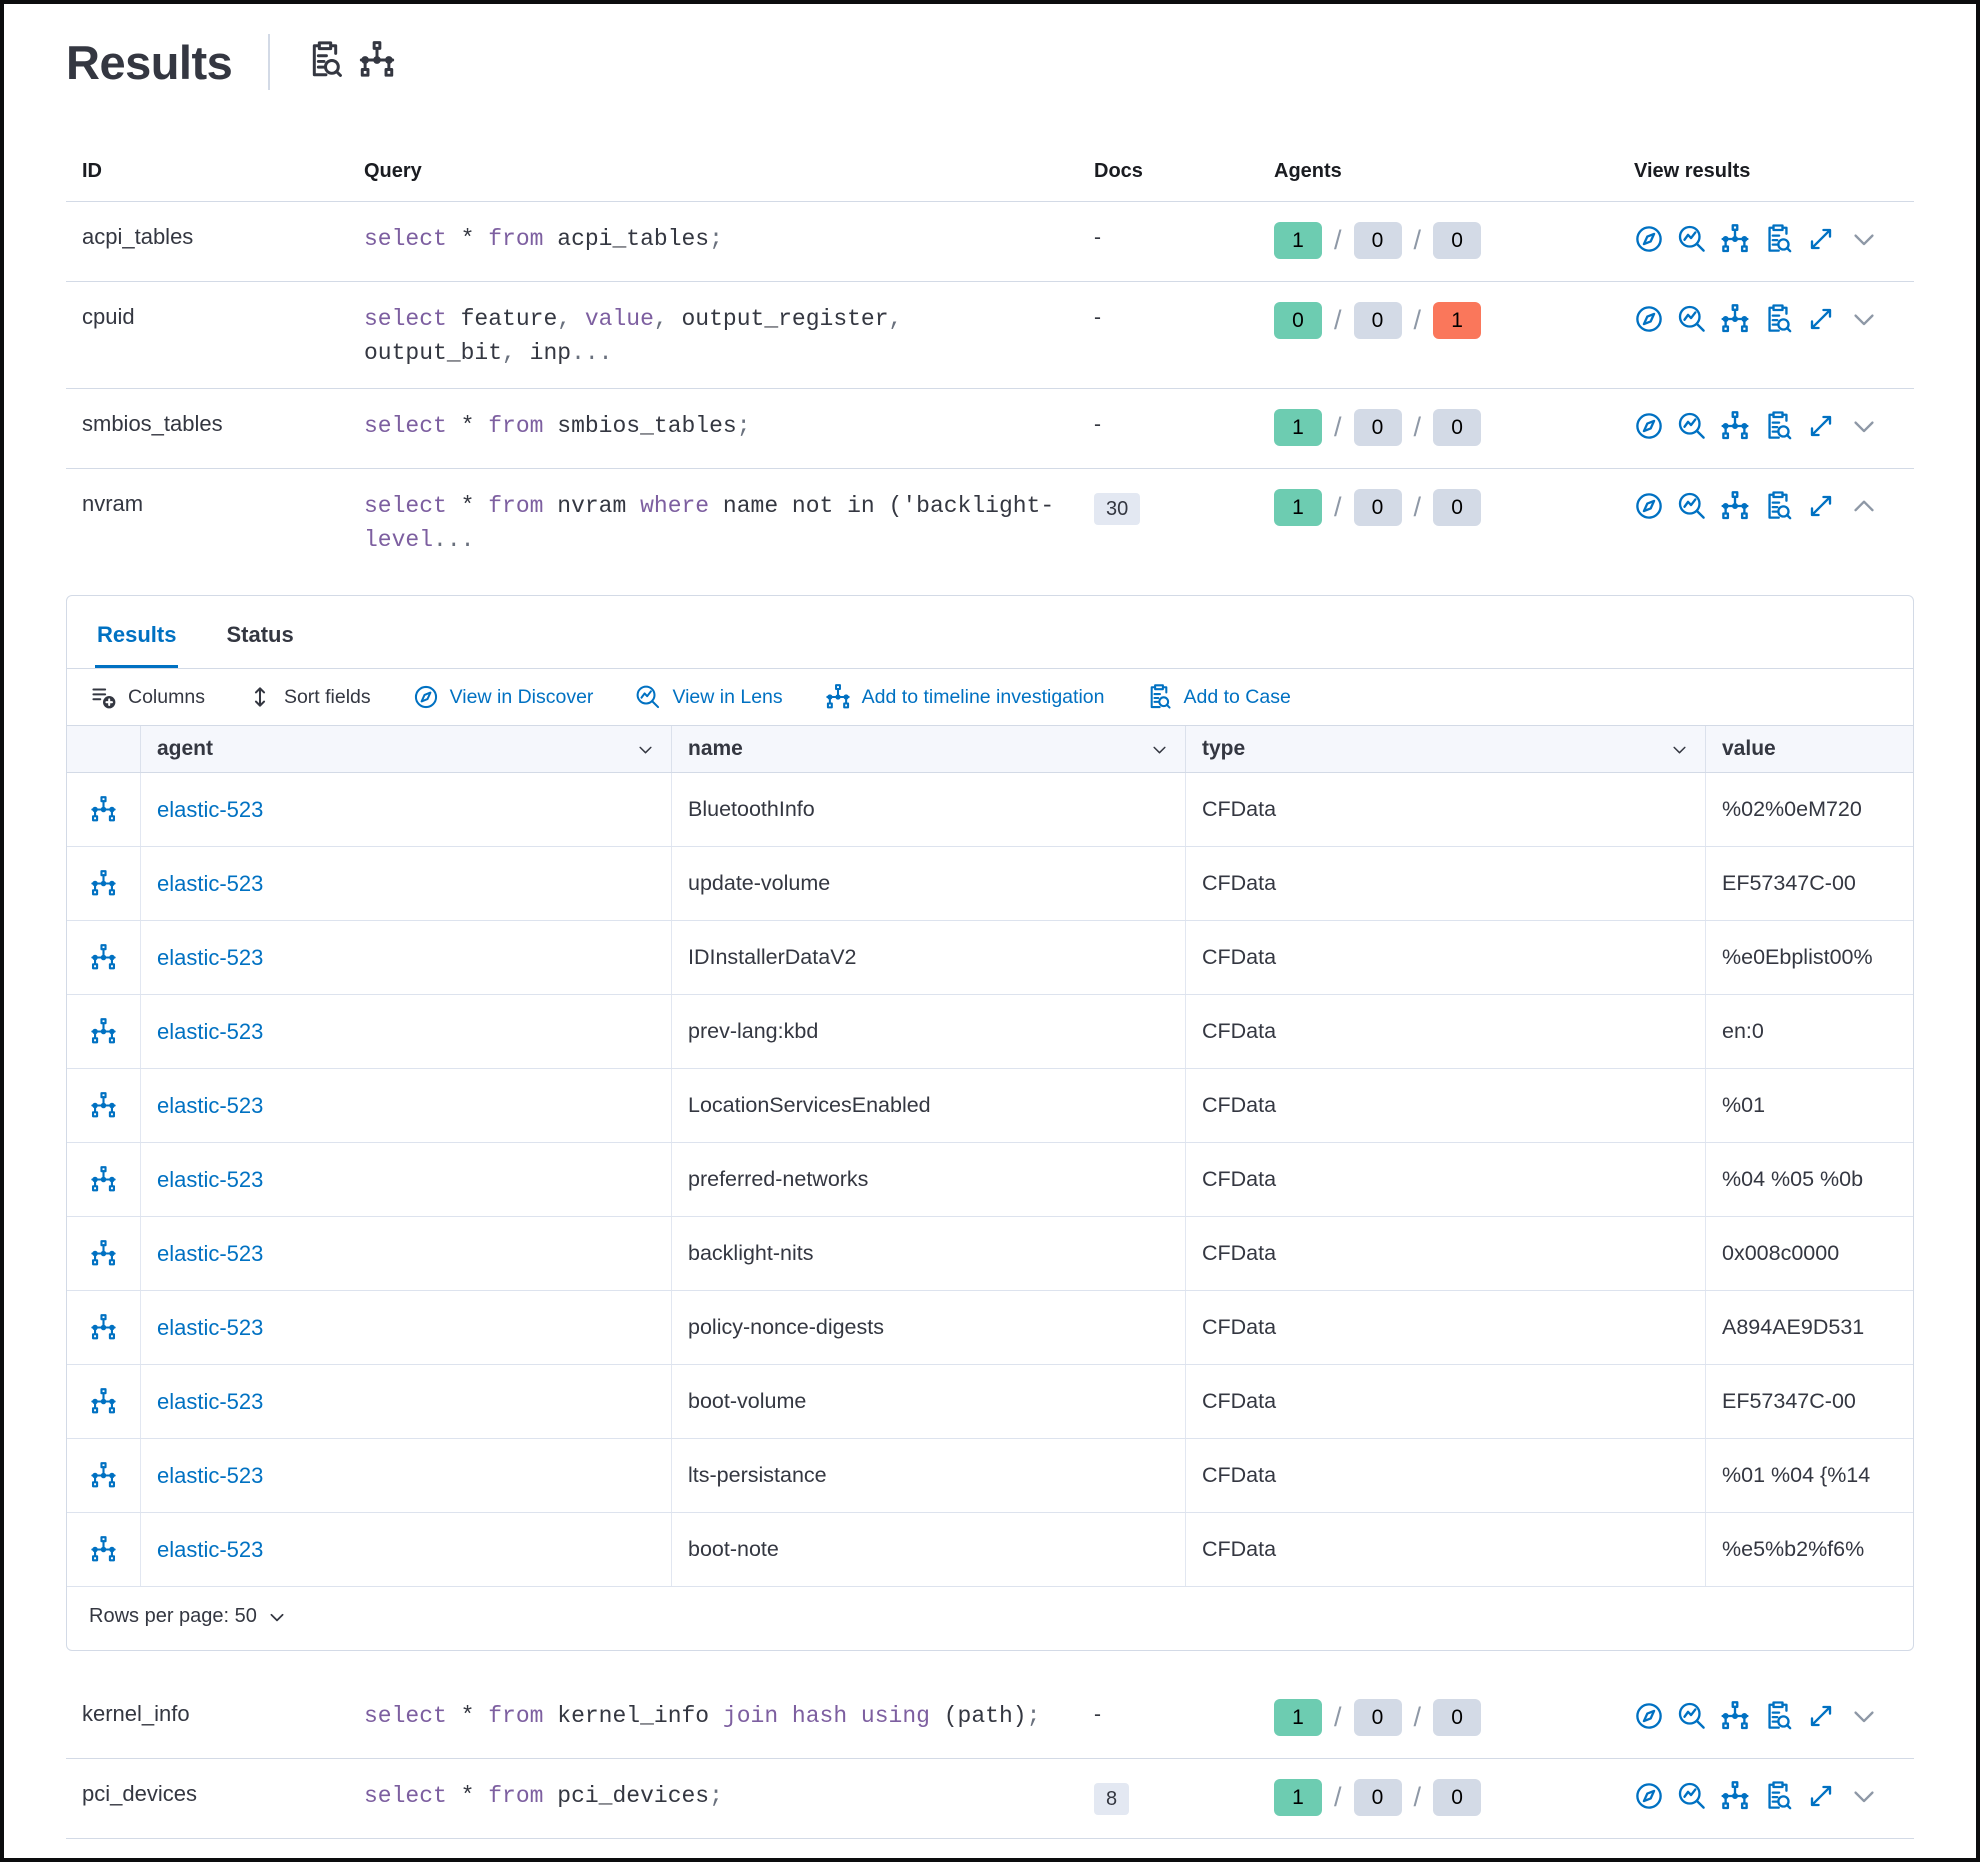  I want to click on tab-status: Status, so click(259, 632).